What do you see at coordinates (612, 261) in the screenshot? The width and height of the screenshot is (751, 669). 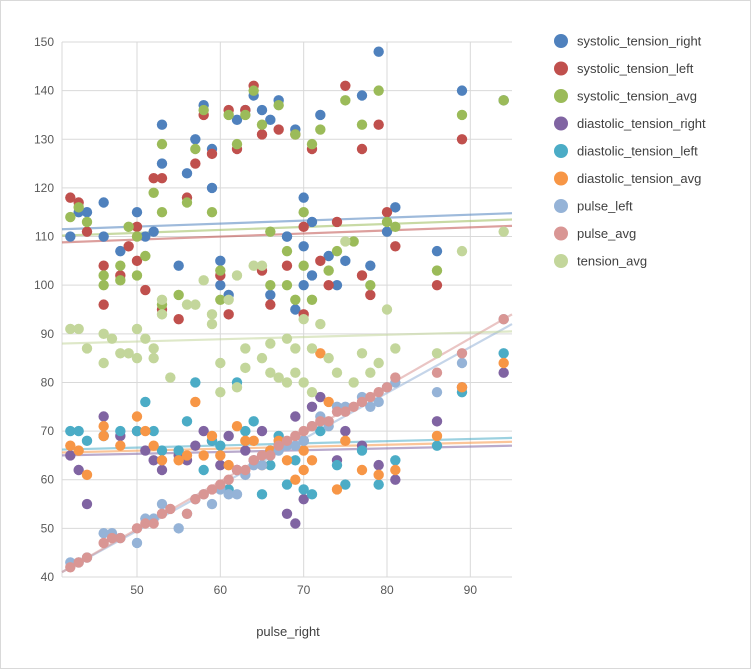 I see `legend-label: tension_avg` at bounding box center [612, 261].